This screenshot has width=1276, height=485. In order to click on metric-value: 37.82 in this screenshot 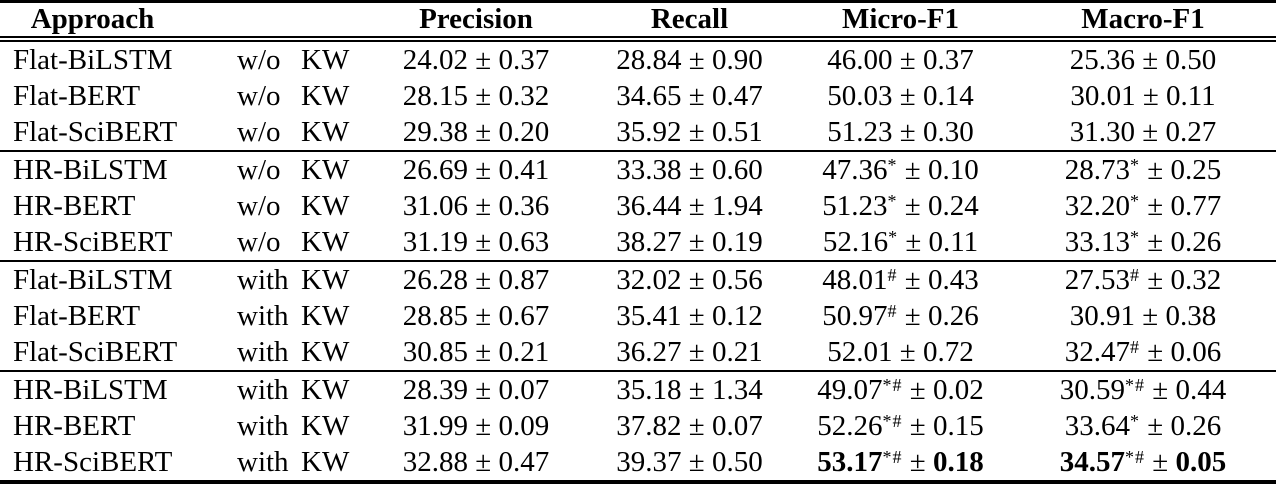, I will do `click(649, 425)`.